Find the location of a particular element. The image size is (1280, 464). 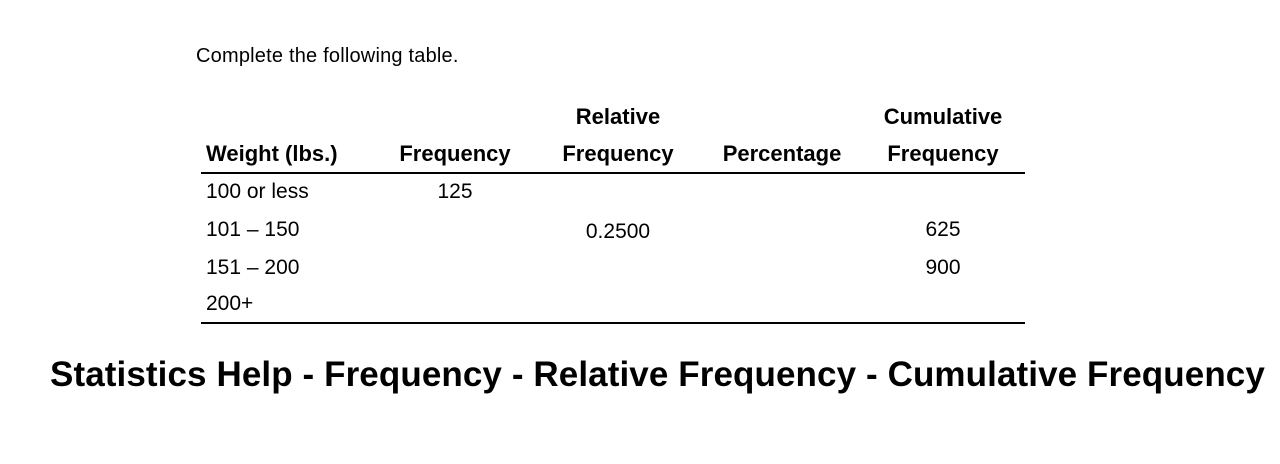

header-cumulative-frequency-line2: Frequency is located at coordinates (943, 153).